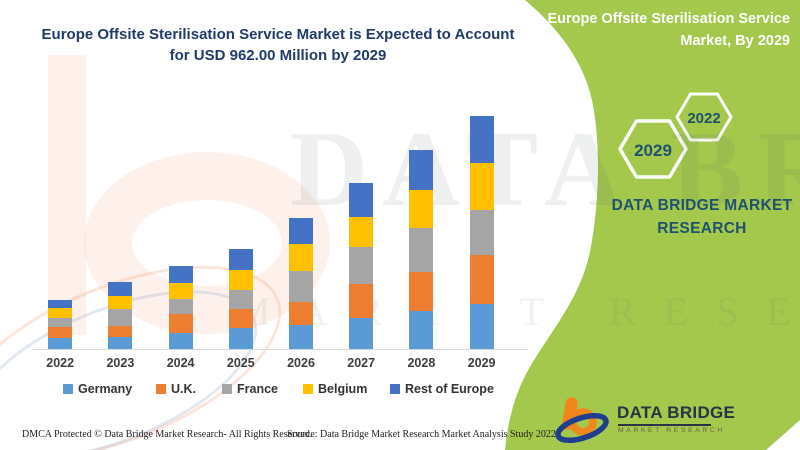 This screenshot has width=800, height=450. I want to click on logo-underline, so click(664, 425).